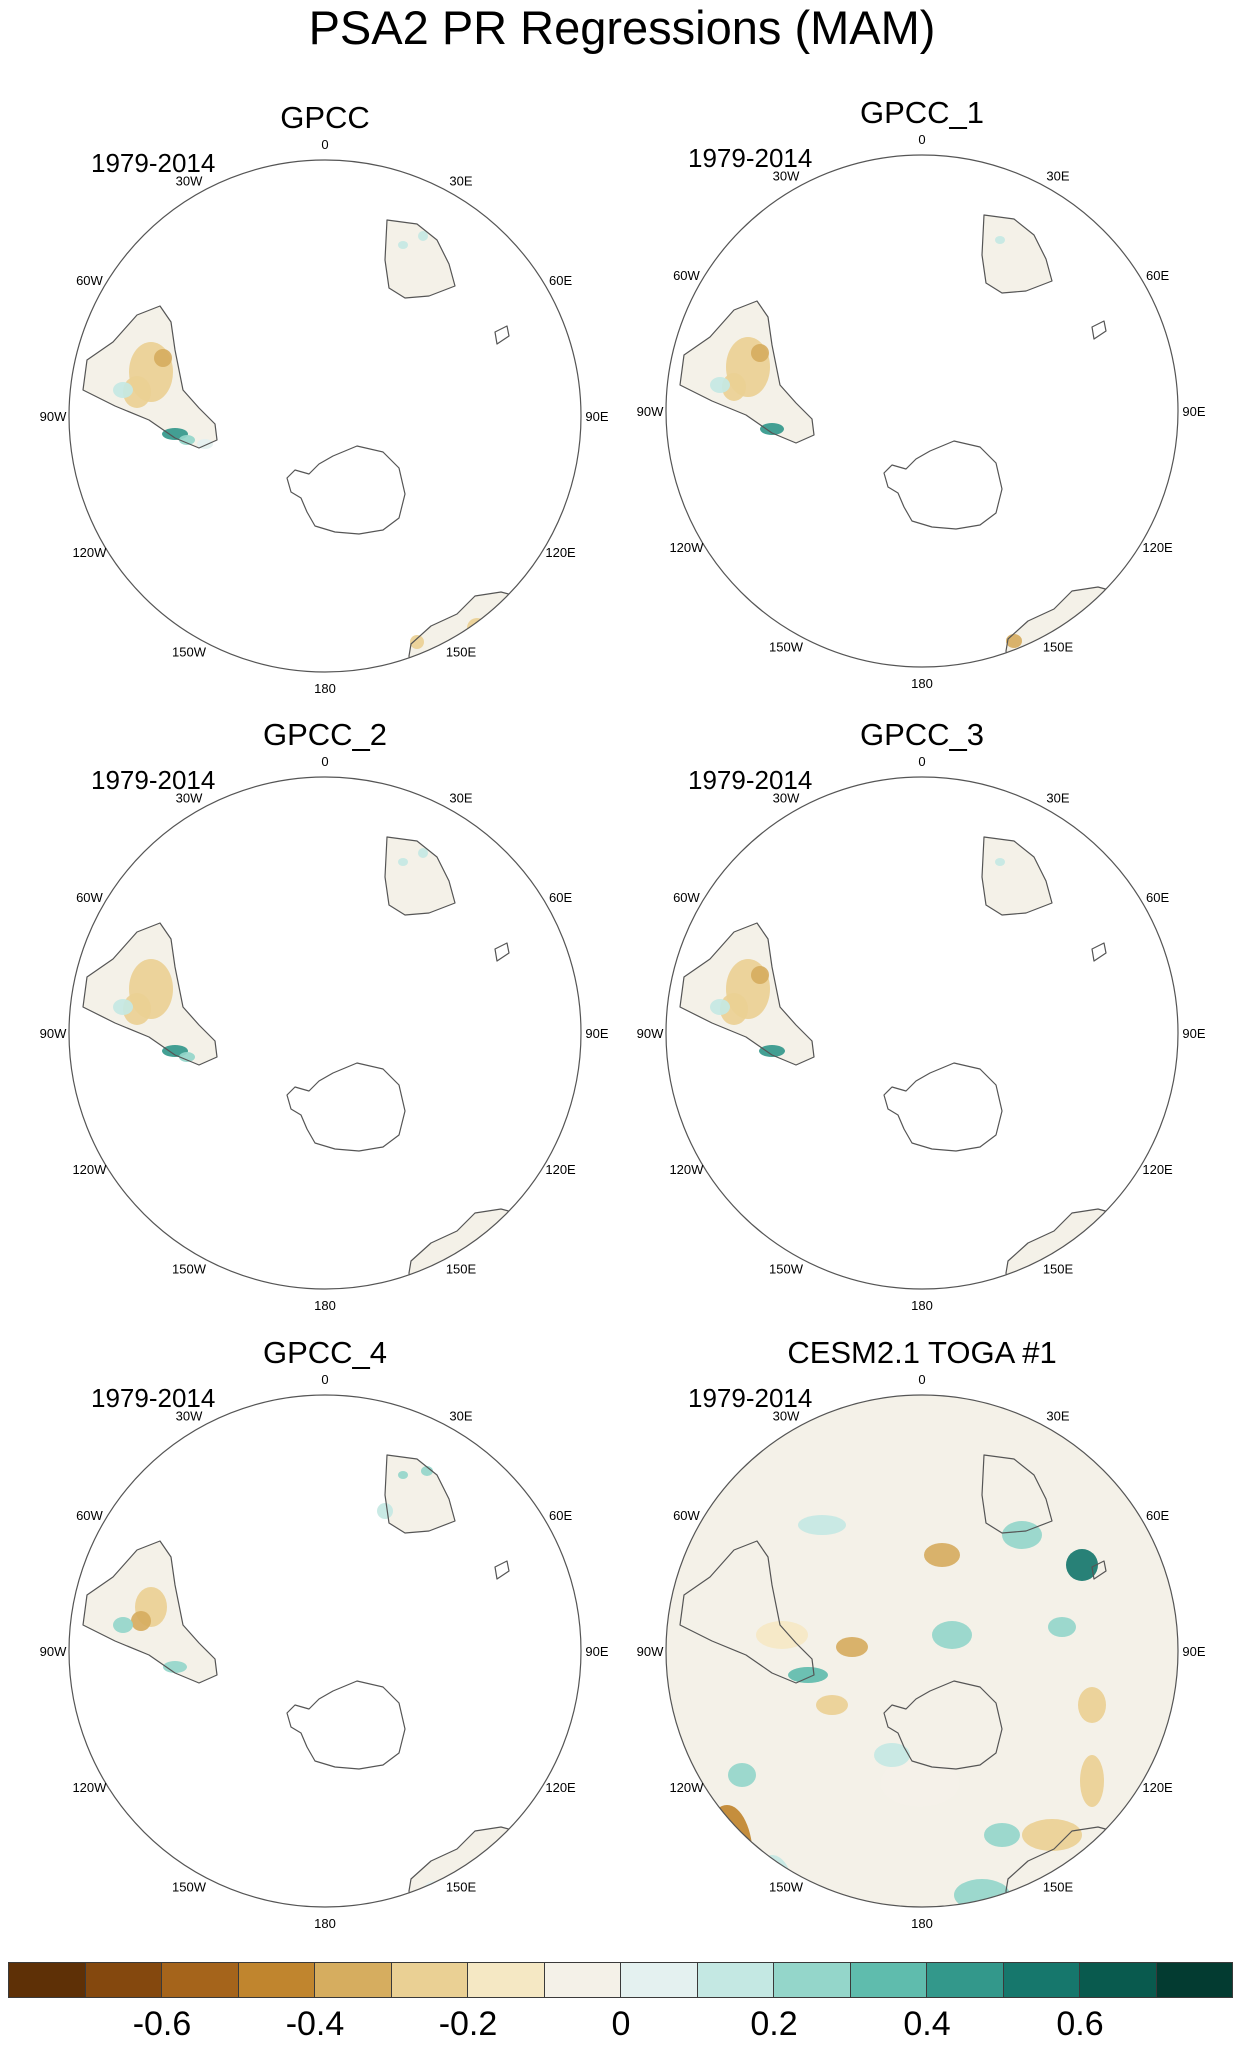 The image size is (1244, 2047). What do you see at coordinates (620, 1980) in the screenshot?
I see `colorbar` at bounding box center [620, 1980].